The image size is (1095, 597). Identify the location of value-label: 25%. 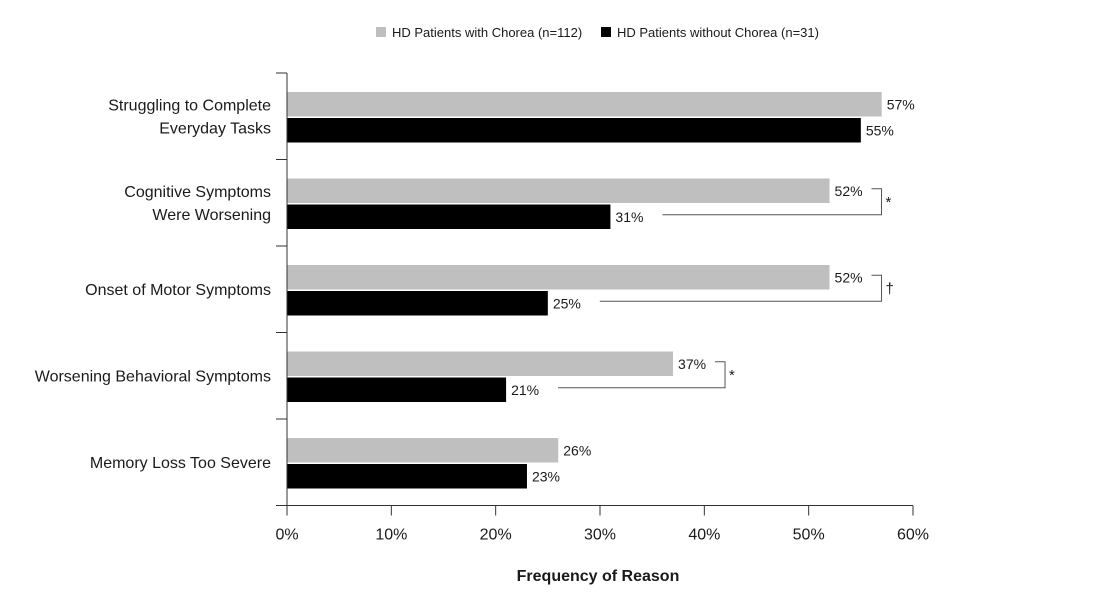
(567, 303).